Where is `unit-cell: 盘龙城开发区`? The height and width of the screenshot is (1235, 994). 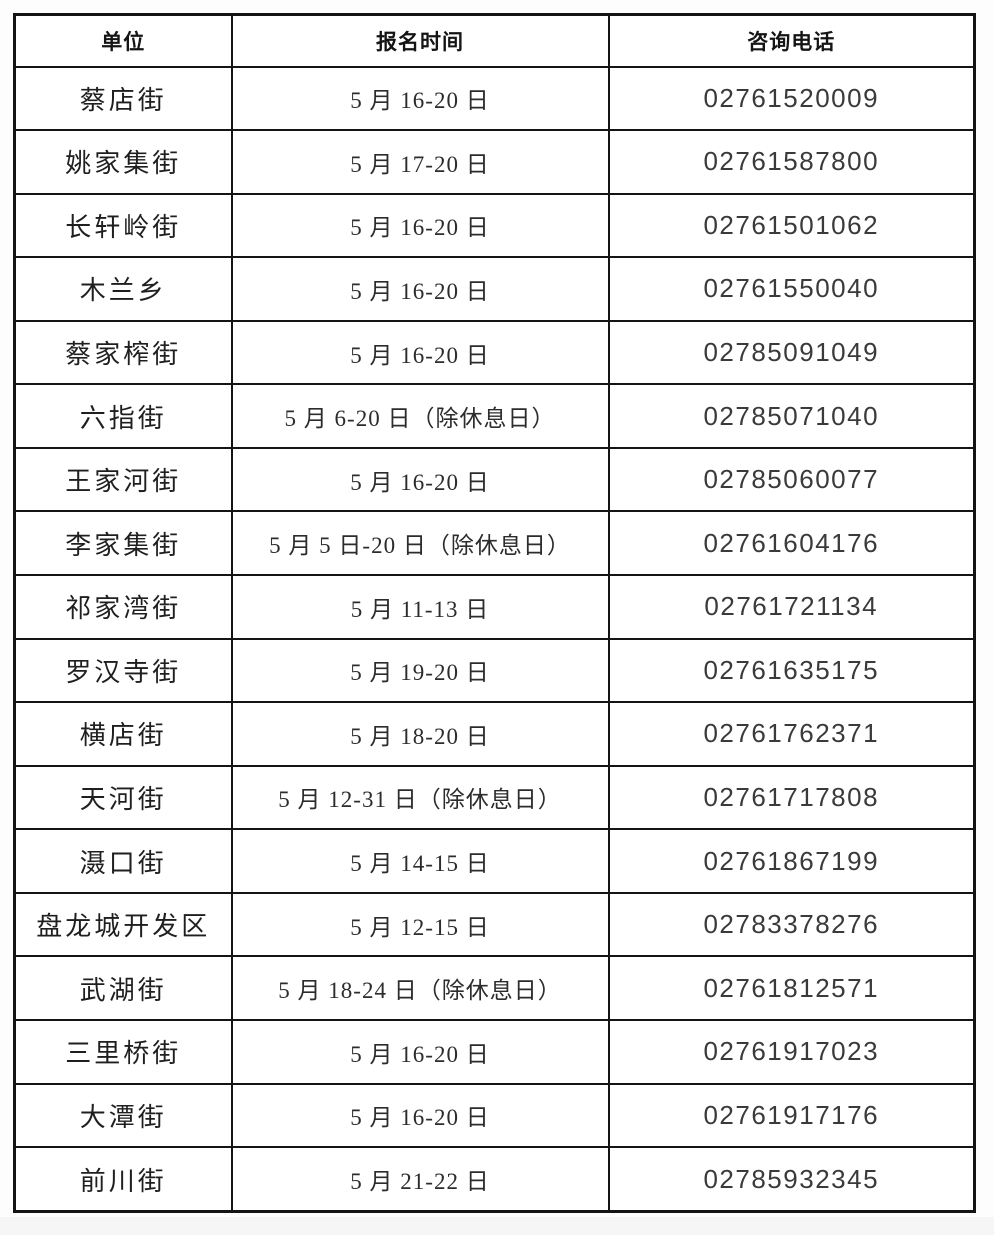
unit-cell: 盘龙城开发区 is located at coordinates (123, 924).